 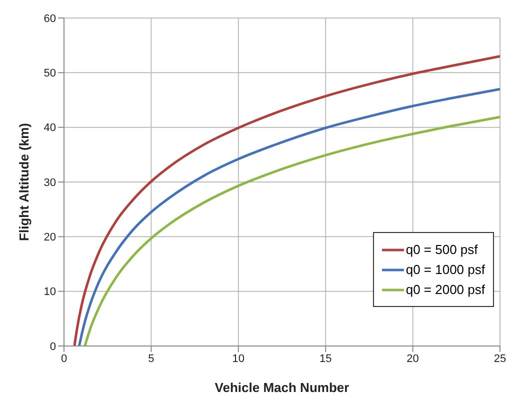 What do you see at coordinates (50, 74) in the screenshot?
I see `y-tick-label: 50` at bounding box center [50, 74].